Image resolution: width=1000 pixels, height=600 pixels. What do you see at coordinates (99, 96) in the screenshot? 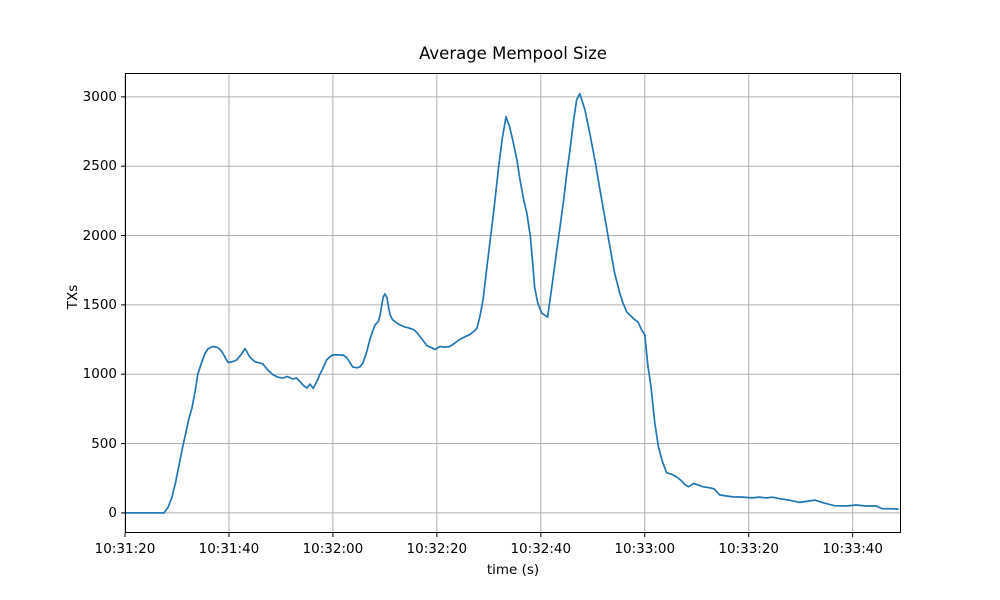
I see `y-tick-label: 3000` at bounding box center [99, 96].